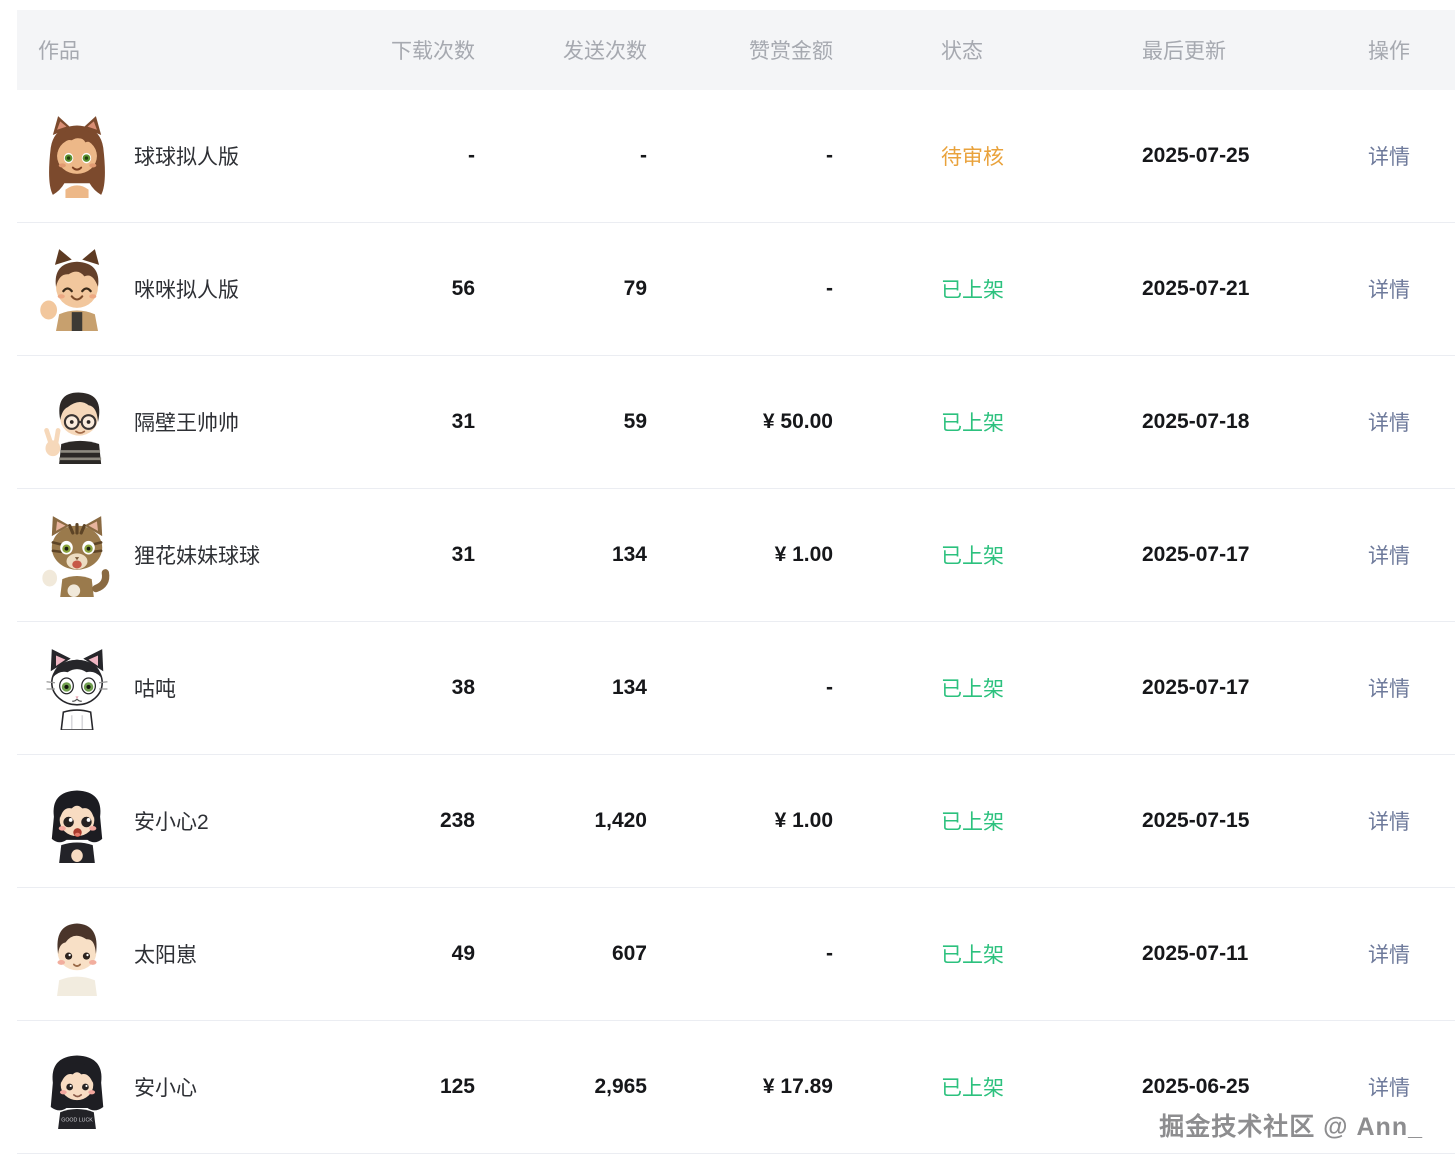 This screenshot has height=1169, width=1455. I want to click on col-header-action: 操作, so click(1389, 51).